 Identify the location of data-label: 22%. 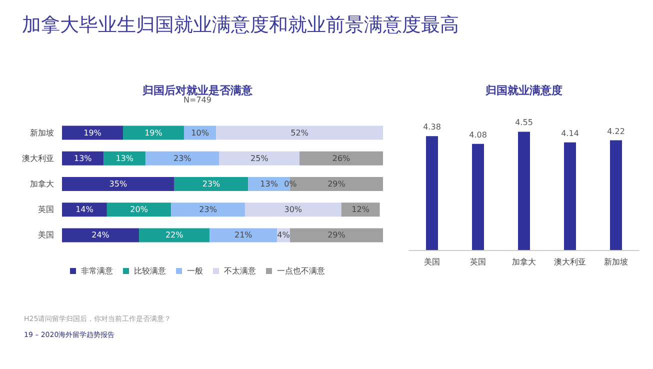
(174, 235).